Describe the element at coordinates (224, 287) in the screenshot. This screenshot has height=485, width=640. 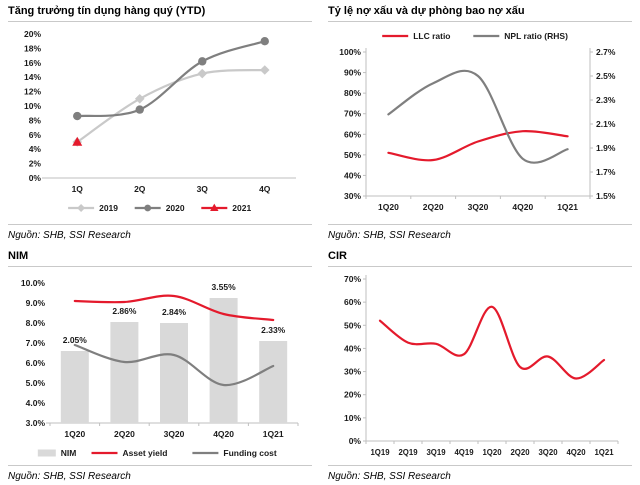
I see `svg-text: 3.55%` at that location.